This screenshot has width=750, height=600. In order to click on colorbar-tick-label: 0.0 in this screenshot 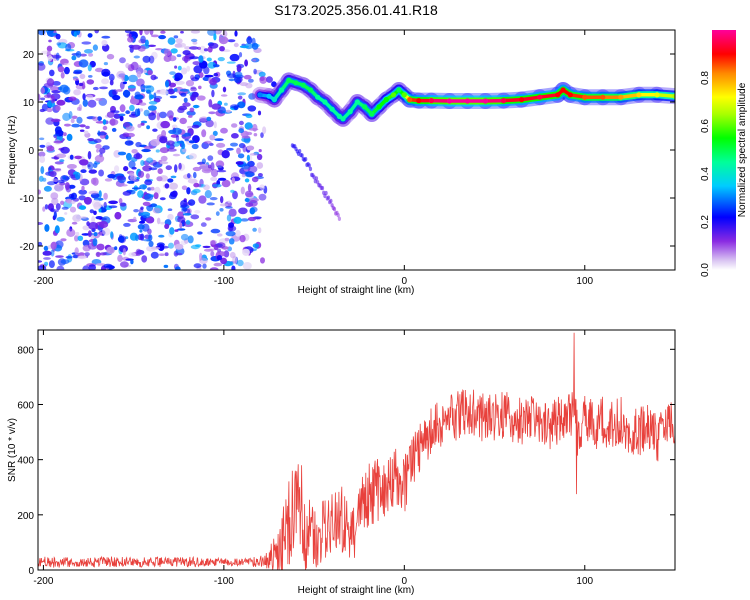, I will do `click(705, 270)`.